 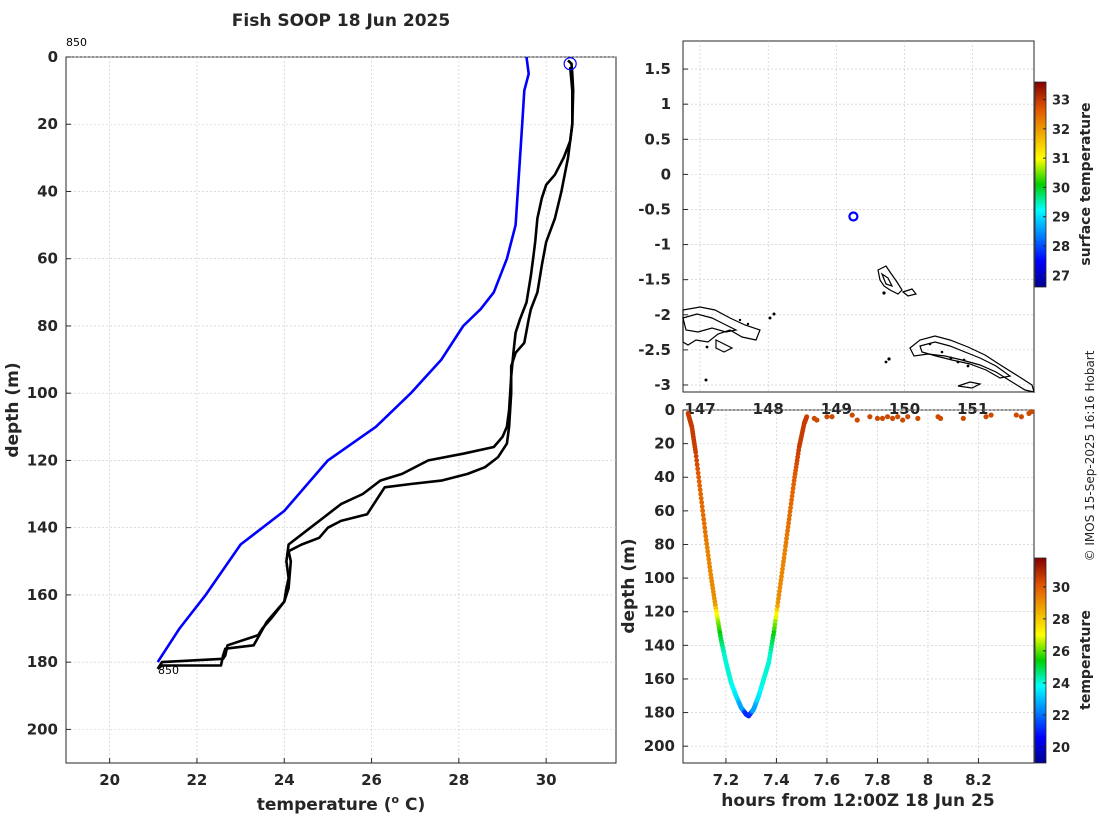 What do you see at coordinates (664, 544) in the screenshot?
I see `time-depth-y-tick-label: 80` at bounding box center [664, 544].